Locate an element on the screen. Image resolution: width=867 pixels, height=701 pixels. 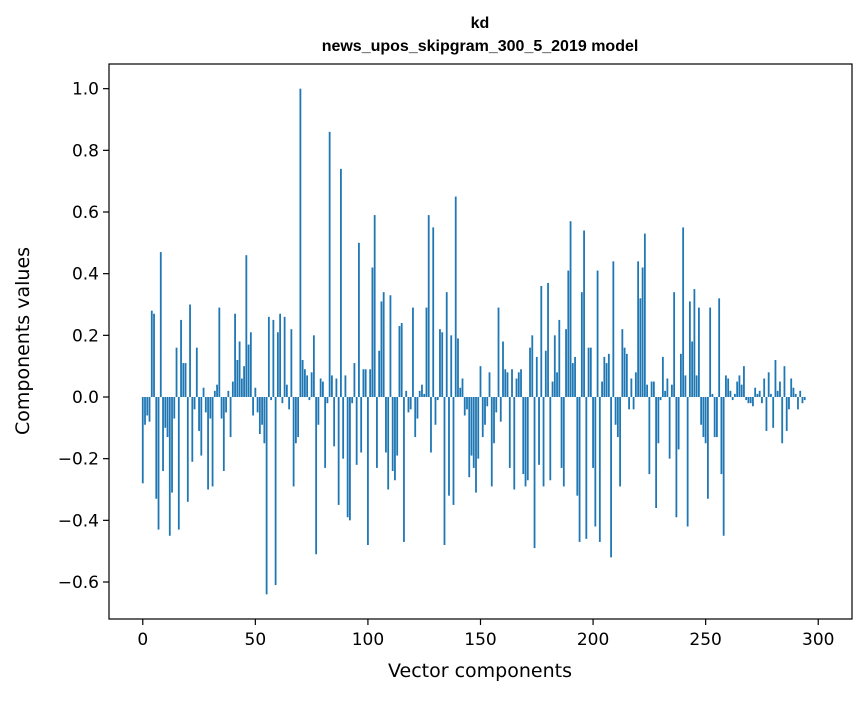
y-tick-label: 0.8 is located at coordinates (85, 151).